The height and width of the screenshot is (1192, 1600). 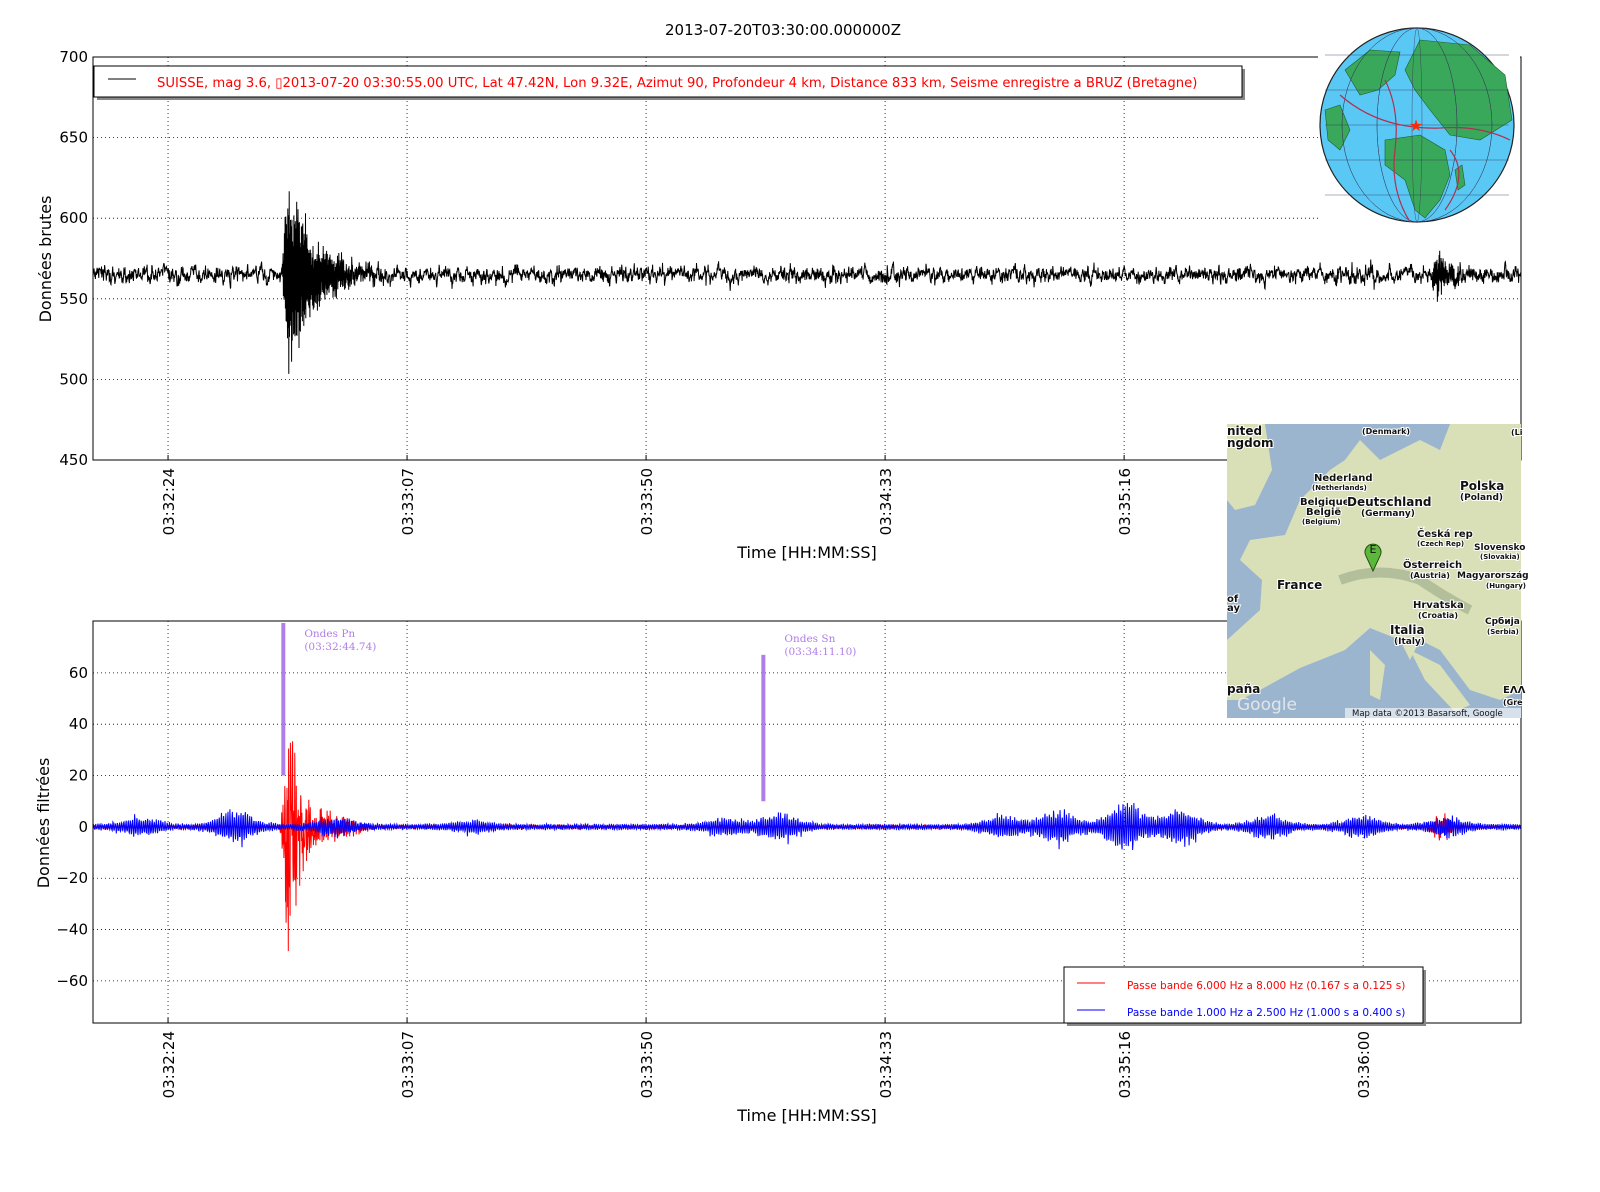 What do you see at coordinates (329, 634) in the screenshot?
I see `phase-label: Ondes Pn` at bounding box center [329, 634].